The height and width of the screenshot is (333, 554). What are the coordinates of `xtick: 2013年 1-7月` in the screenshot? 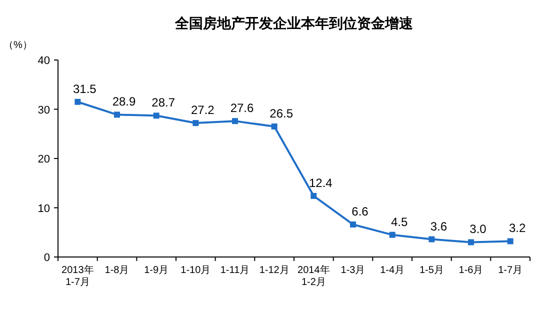 It's located at (78, 276).